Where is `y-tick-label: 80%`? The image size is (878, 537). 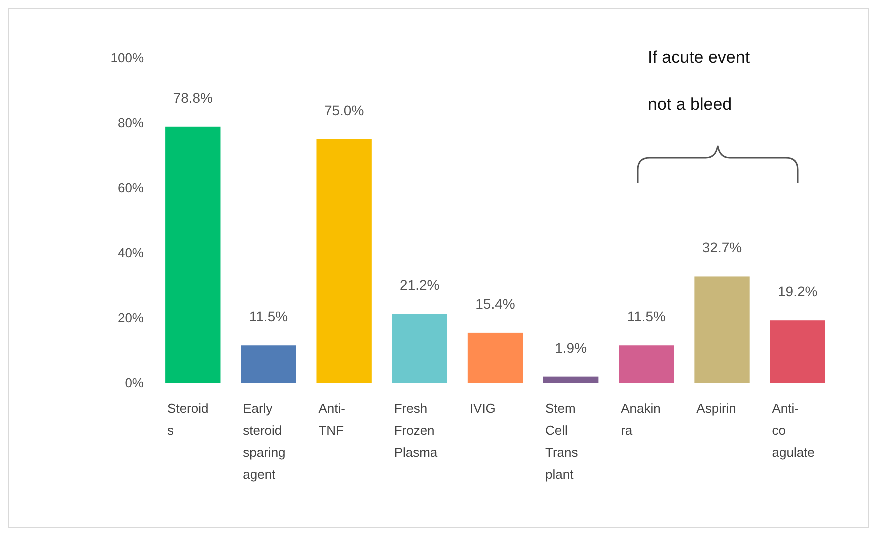
y-tick-label: 80% is located at coordinates (131, 123).